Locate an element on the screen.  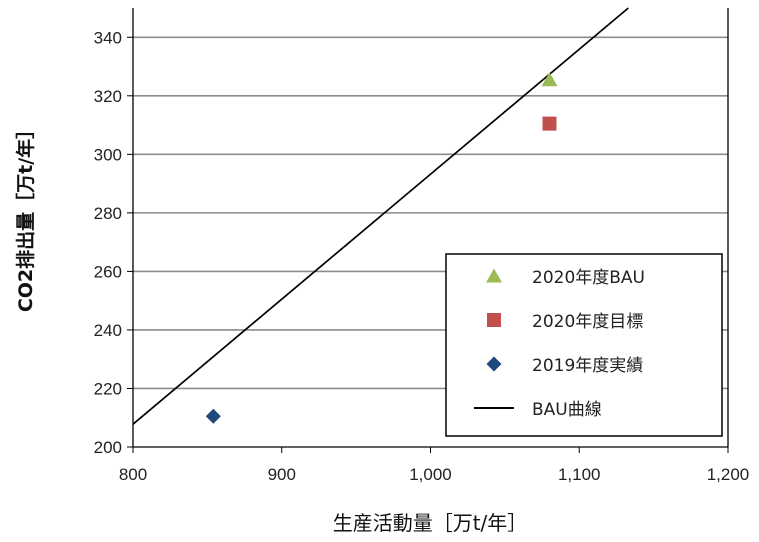
y-tick-label-340: 340 is located at coordinates (108, 37).